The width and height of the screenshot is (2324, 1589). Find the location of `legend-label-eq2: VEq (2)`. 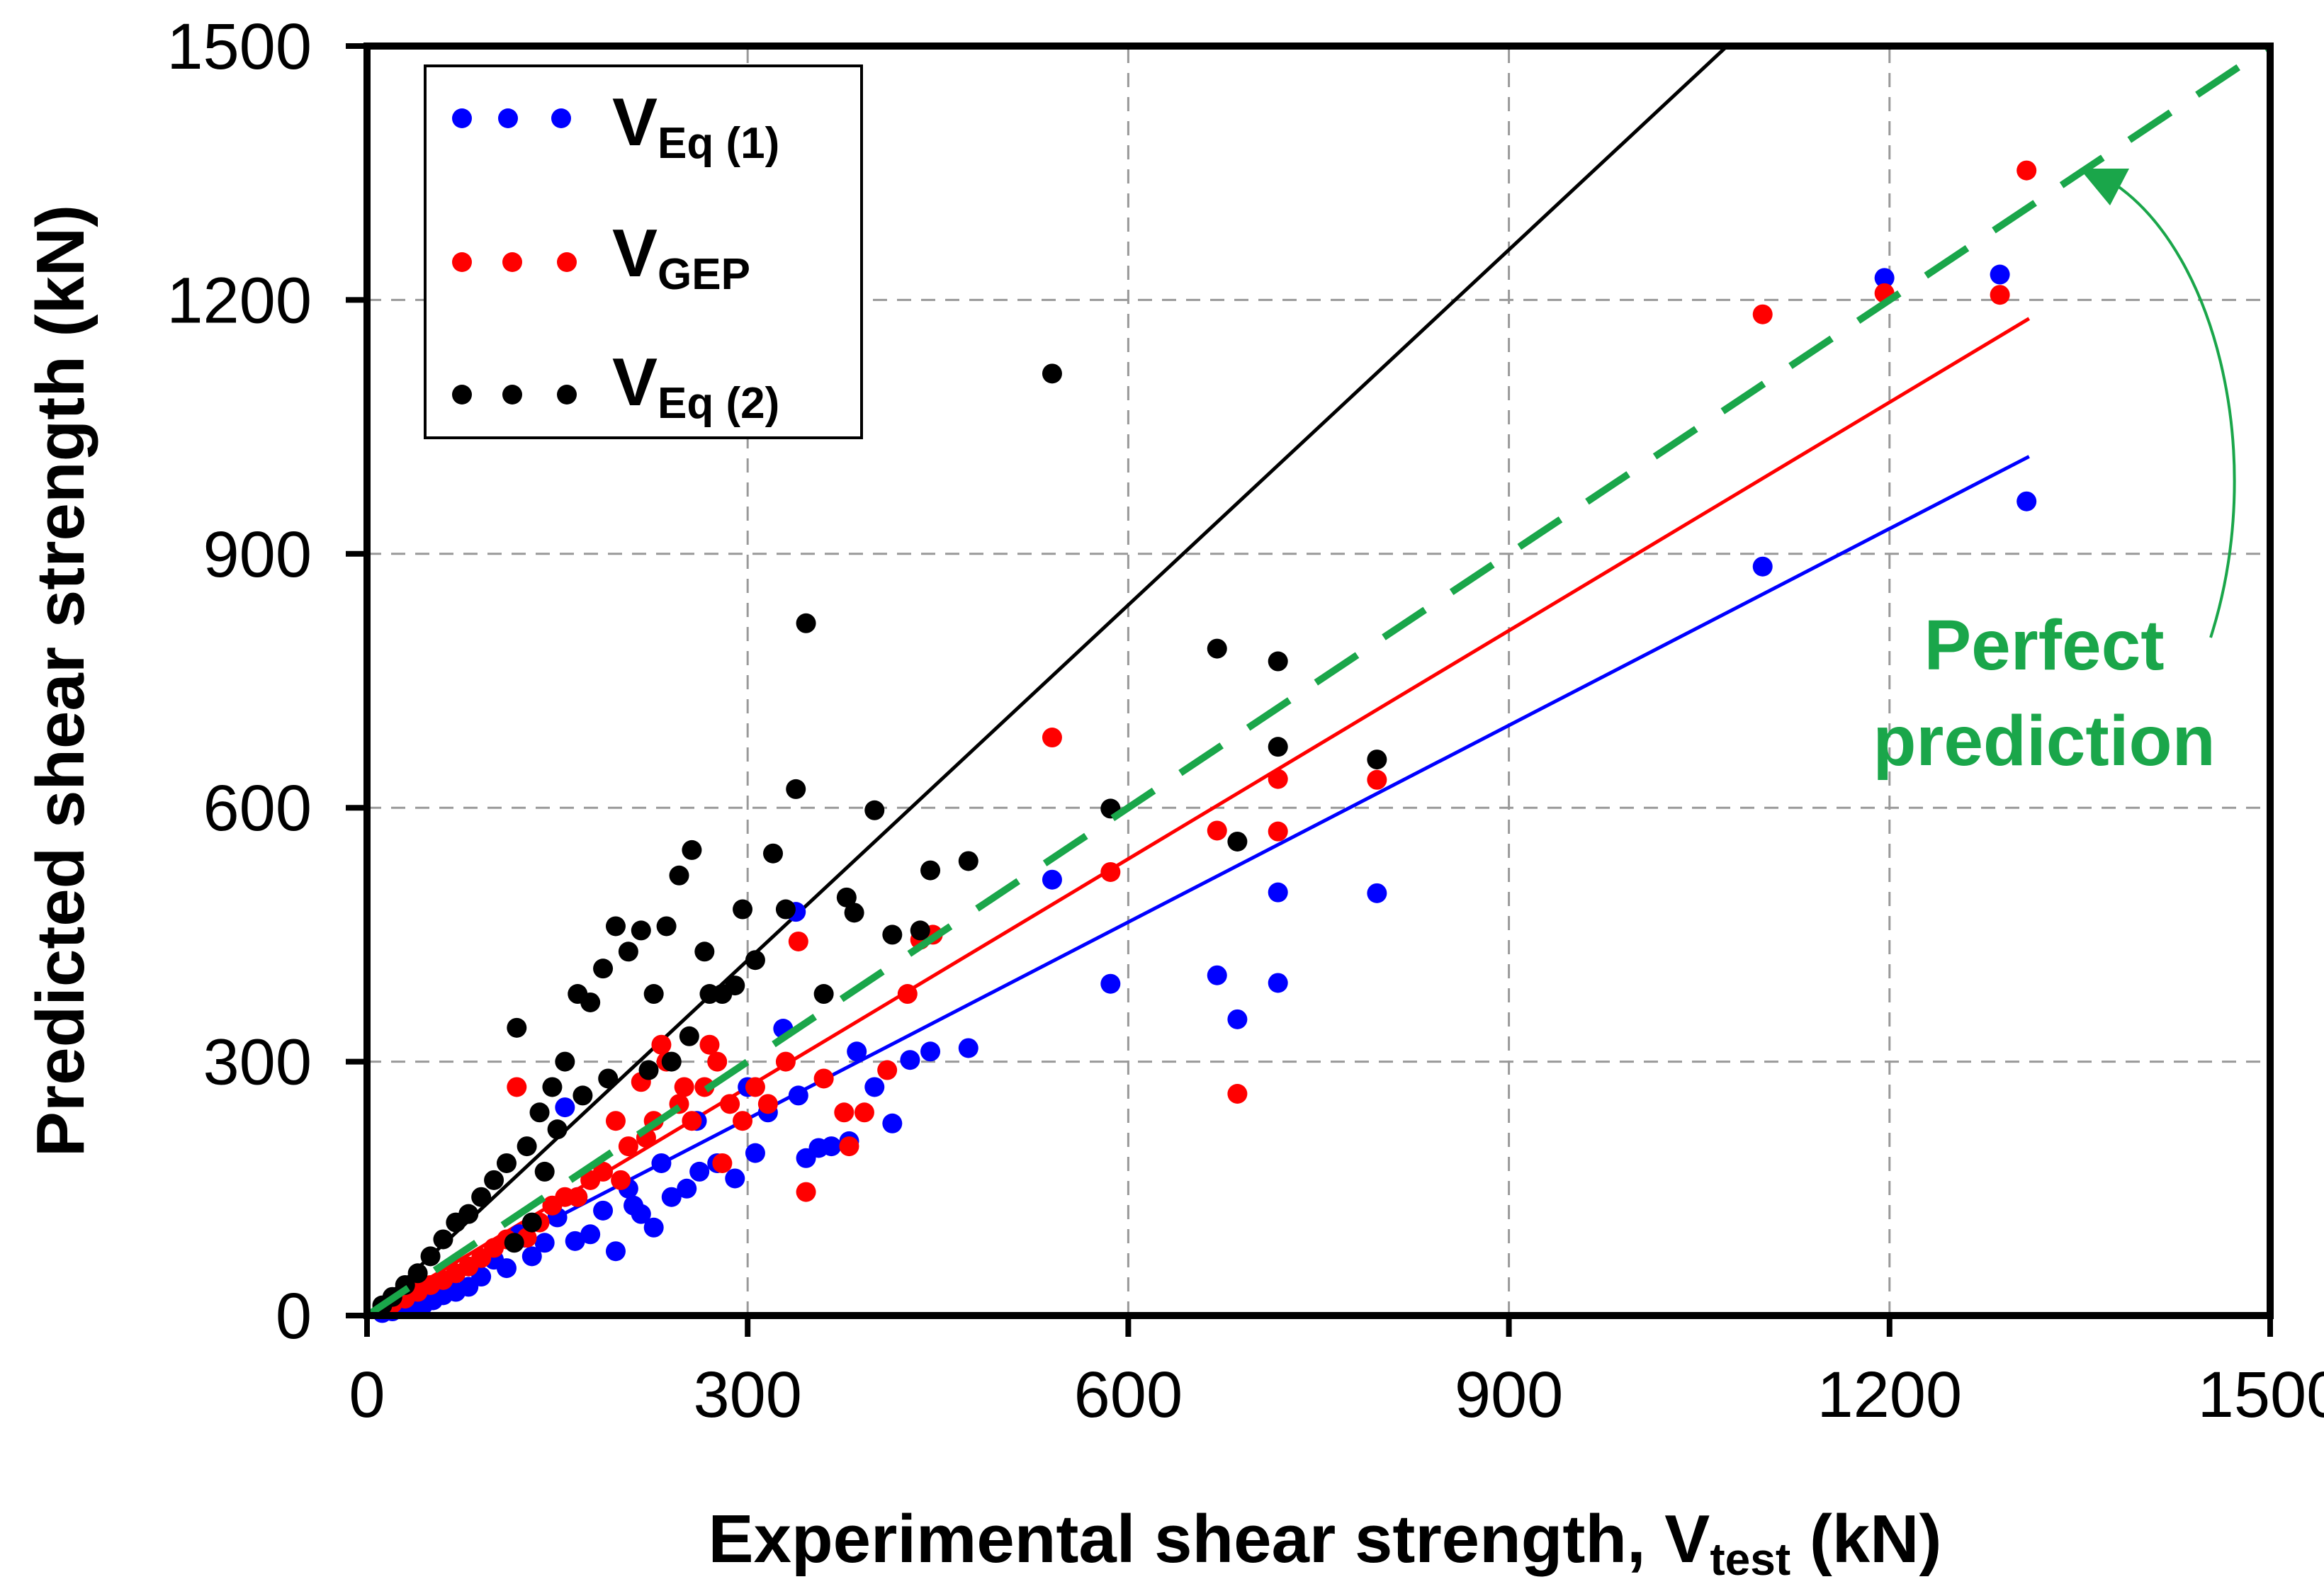

legend-label-eq2: VEq (2) is located at coordinates (695, 386).